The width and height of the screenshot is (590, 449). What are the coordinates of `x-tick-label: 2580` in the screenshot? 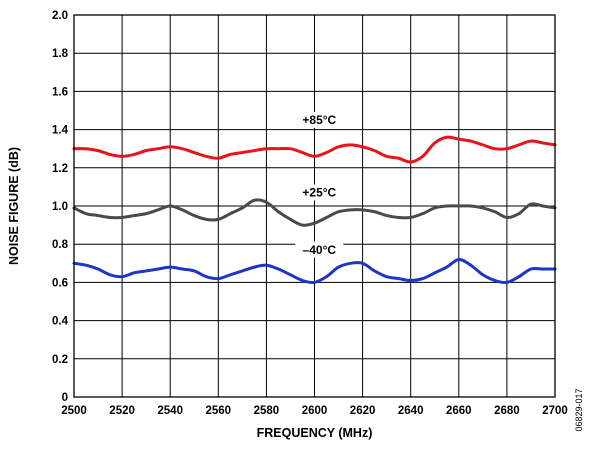 It's located at (267, 411).